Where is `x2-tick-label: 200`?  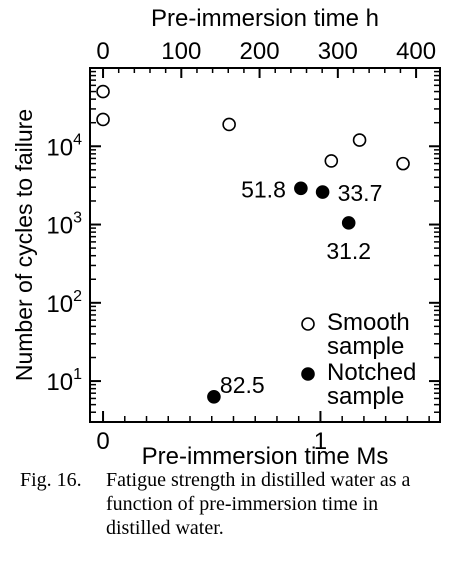
x2-tick-label: 200 is located at coordinates (260, 51).